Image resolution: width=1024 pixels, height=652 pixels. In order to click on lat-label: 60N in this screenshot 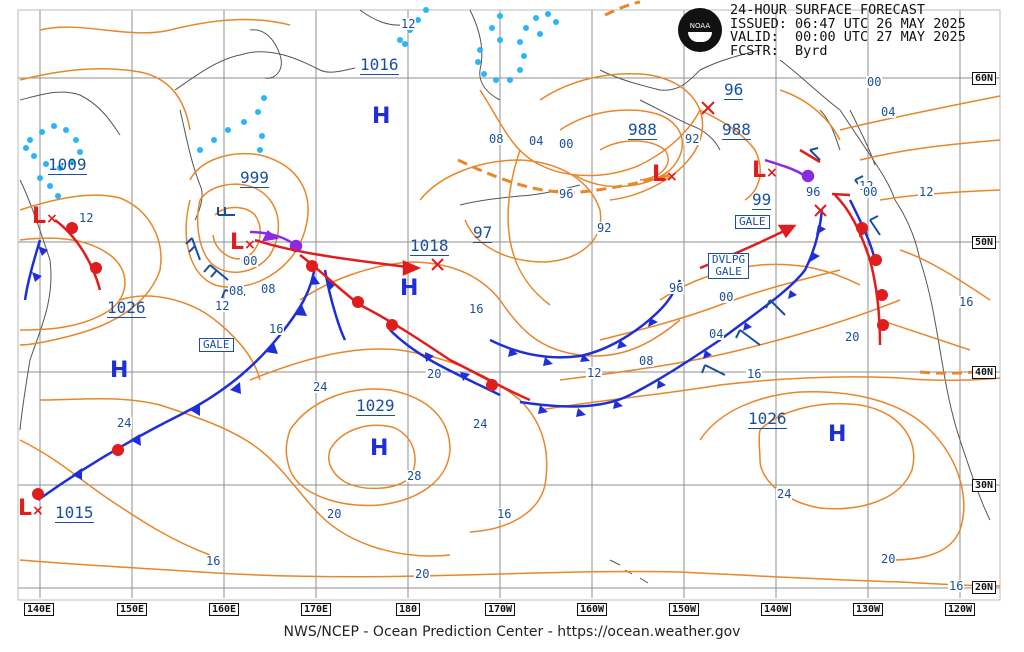, I will do `click(984, 78)`.